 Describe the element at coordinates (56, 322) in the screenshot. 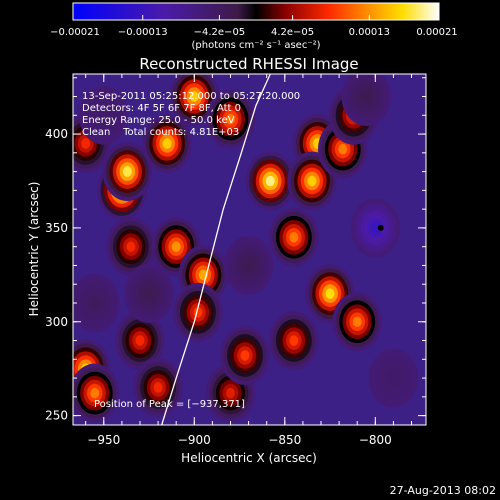

I see `y-tick-label: 300` at that location.